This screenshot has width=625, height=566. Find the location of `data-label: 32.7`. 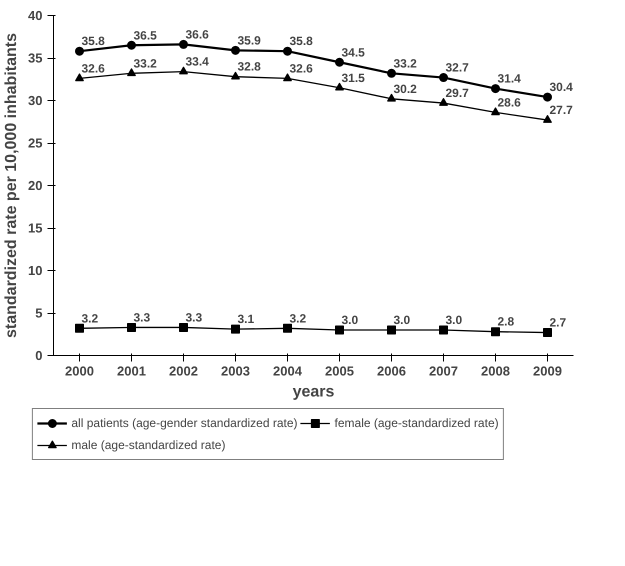

data-label: 32.7 is located at coordinates (458, 67).